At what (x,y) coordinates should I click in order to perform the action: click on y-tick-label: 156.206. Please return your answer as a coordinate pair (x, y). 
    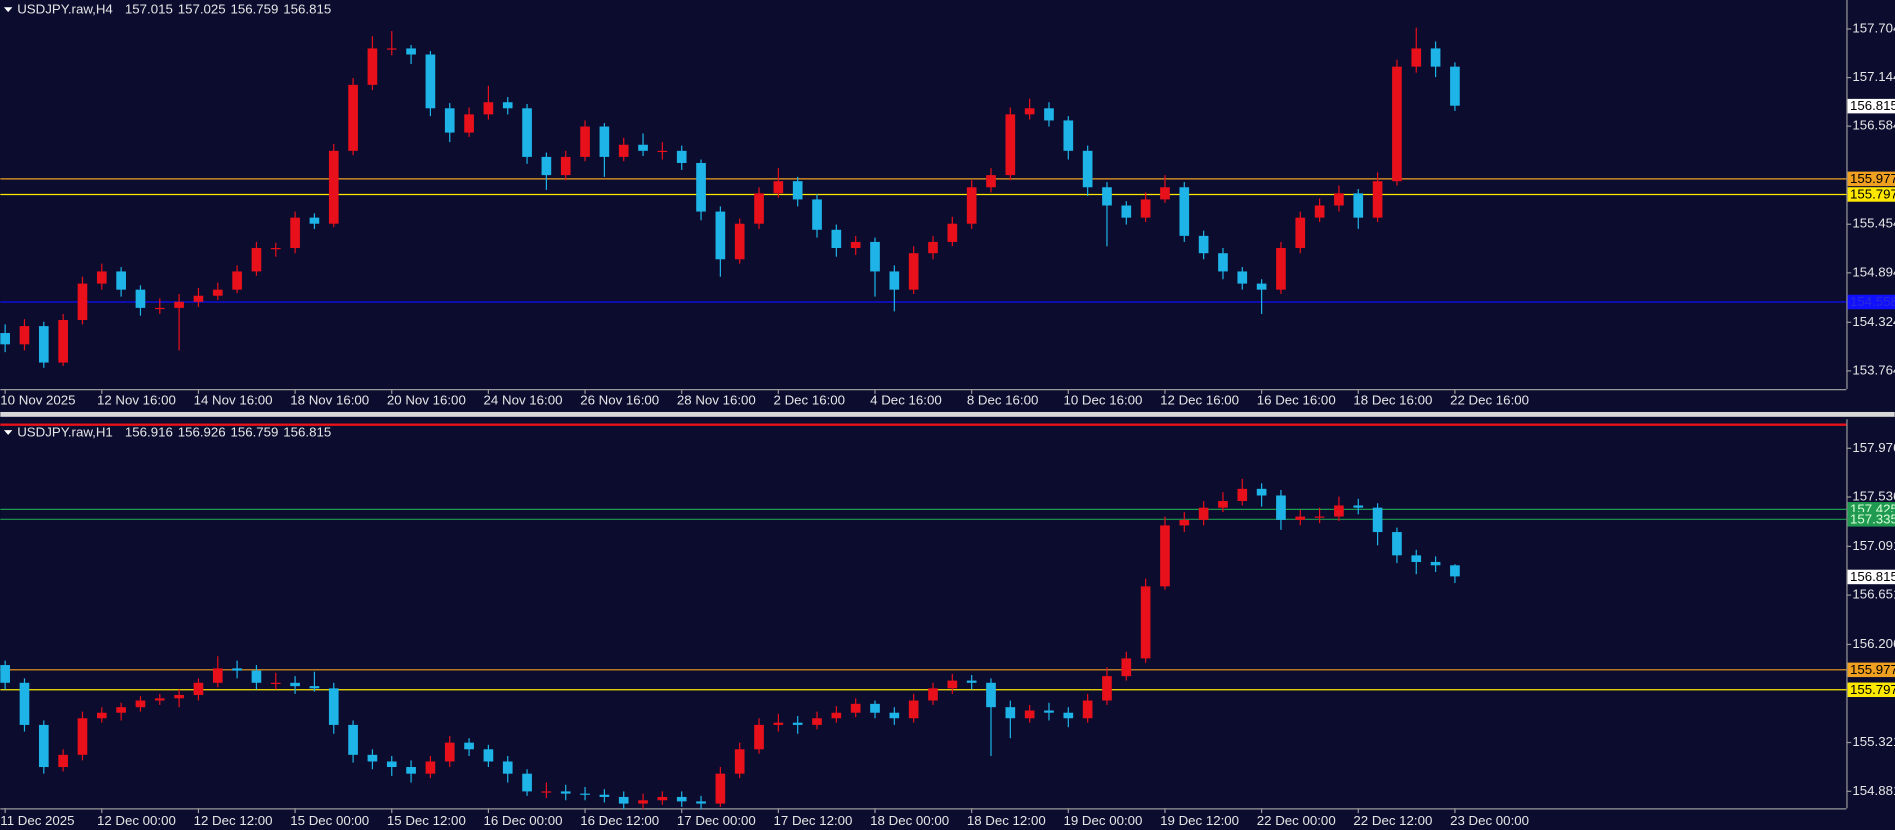
    Looking at the image, I should click on (1873, 643).